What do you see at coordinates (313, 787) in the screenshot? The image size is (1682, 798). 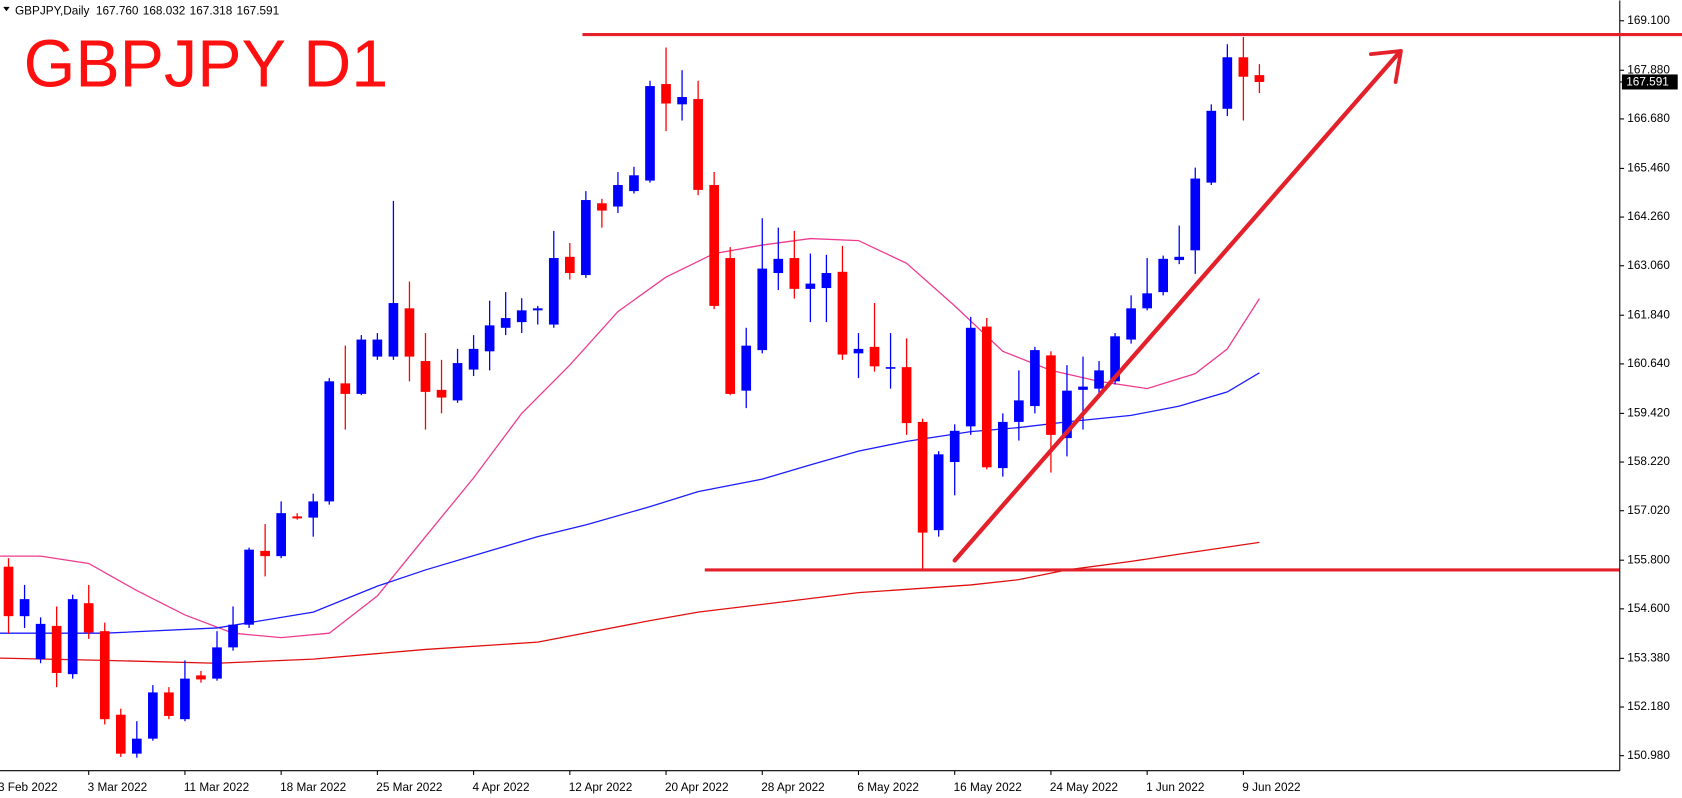 I see `x-tick-label: 18 Mar 2022` at bounding box center [313, 787].